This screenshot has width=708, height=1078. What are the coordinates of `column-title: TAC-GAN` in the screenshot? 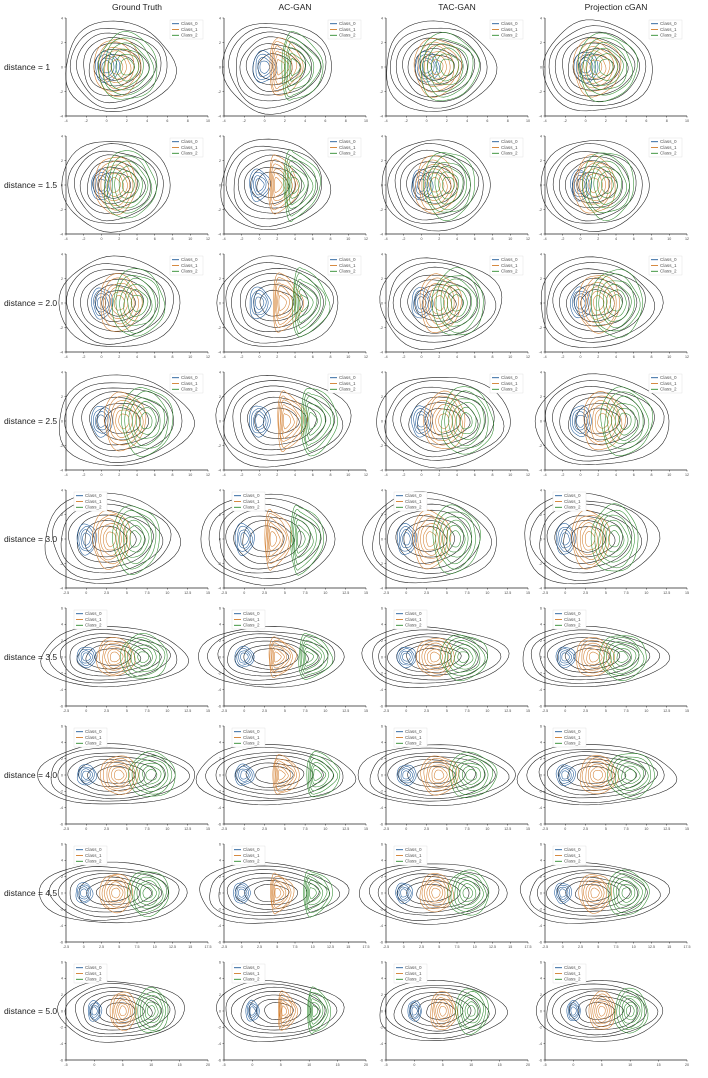 It's located at (457, 7).